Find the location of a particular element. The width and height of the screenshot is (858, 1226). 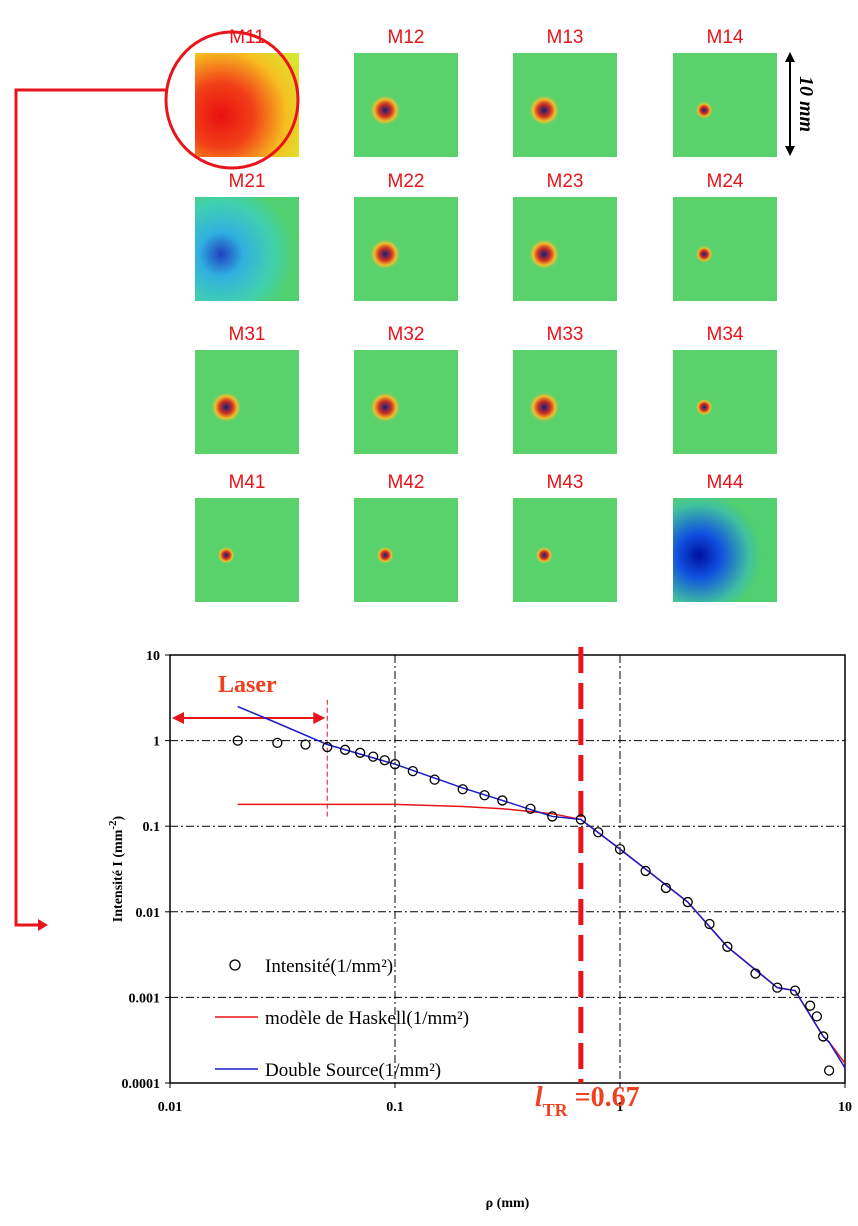

connector is located at coordinates (90, 507).